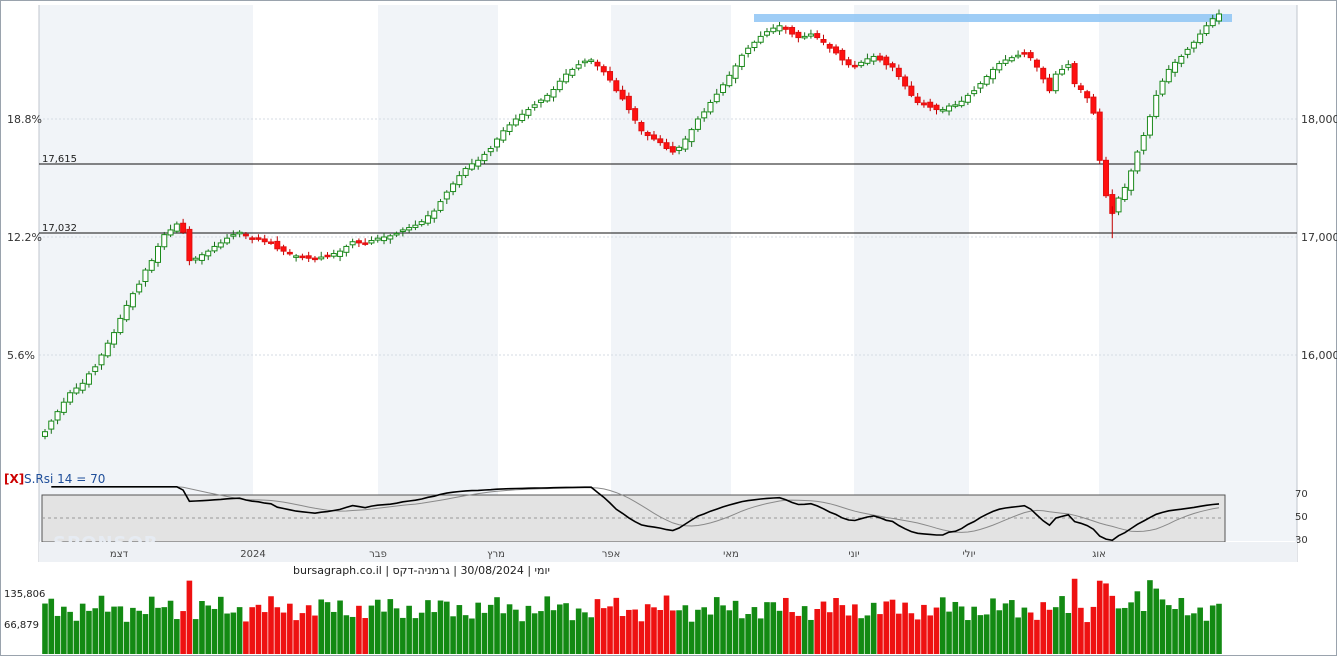  What do you see at coordinates (14, 479) in the screenshot?
I see `indicator-close-button: [X]` at bounding box center [14, 479].